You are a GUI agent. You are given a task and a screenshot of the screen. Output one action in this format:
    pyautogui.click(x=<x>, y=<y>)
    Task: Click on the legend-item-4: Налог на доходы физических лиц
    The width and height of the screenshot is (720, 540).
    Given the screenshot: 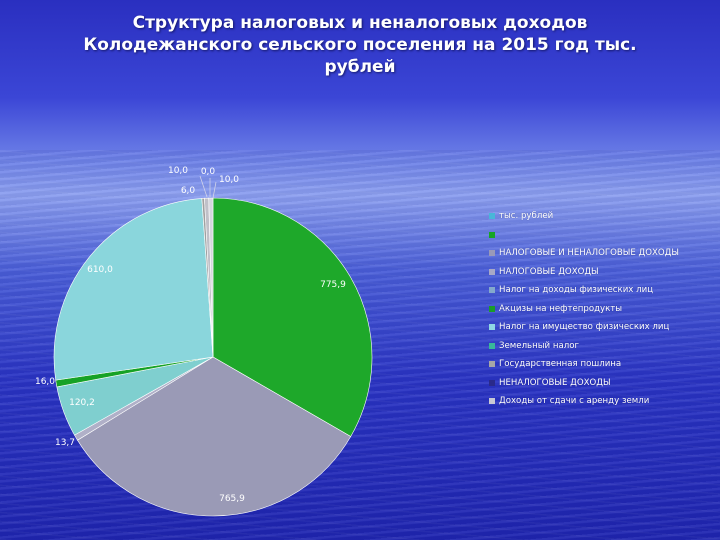 What is the action you would take?
    pyautogui.click(x=601, y=290)
    